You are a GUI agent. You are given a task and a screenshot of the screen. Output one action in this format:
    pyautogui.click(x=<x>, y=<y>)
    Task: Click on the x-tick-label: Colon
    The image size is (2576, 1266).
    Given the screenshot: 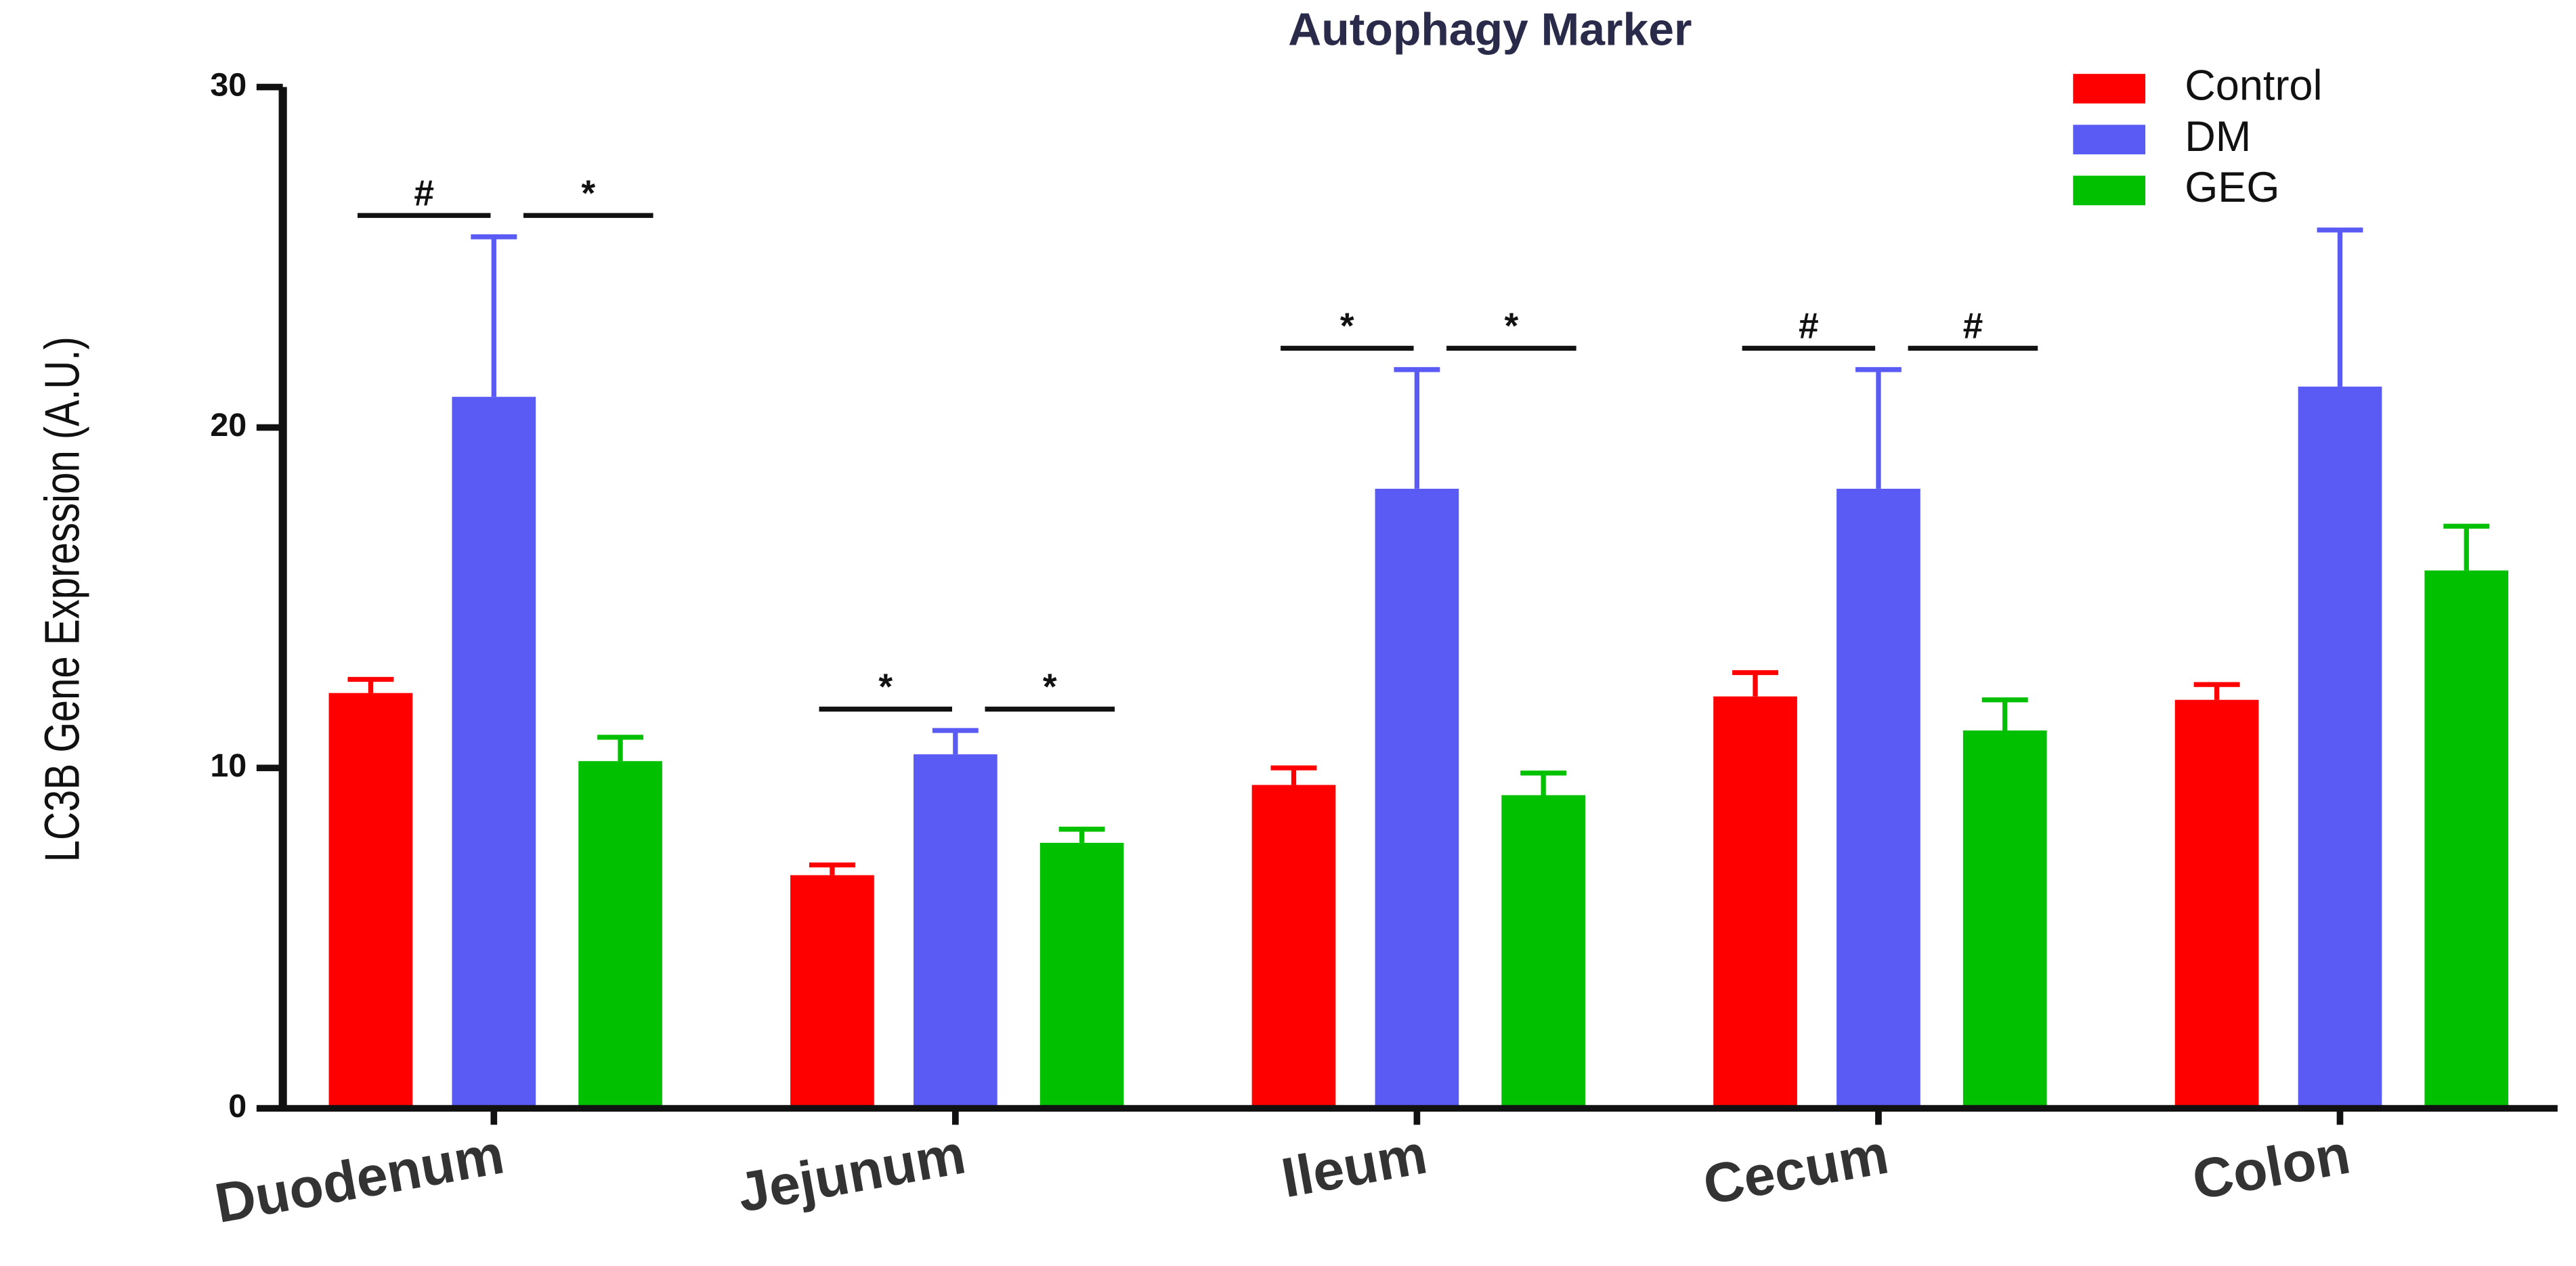 What is the action you would take?
    pyautogui.click(x=2271, y=1166)
    